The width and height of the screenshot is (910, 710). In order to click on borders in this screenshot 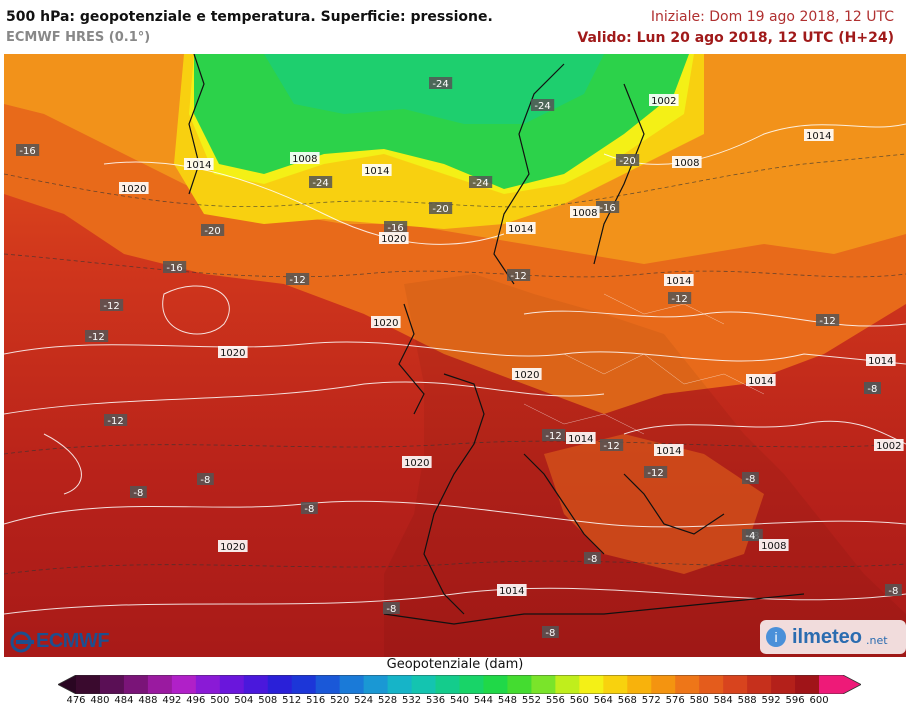, I will do `click(644, 364)`.